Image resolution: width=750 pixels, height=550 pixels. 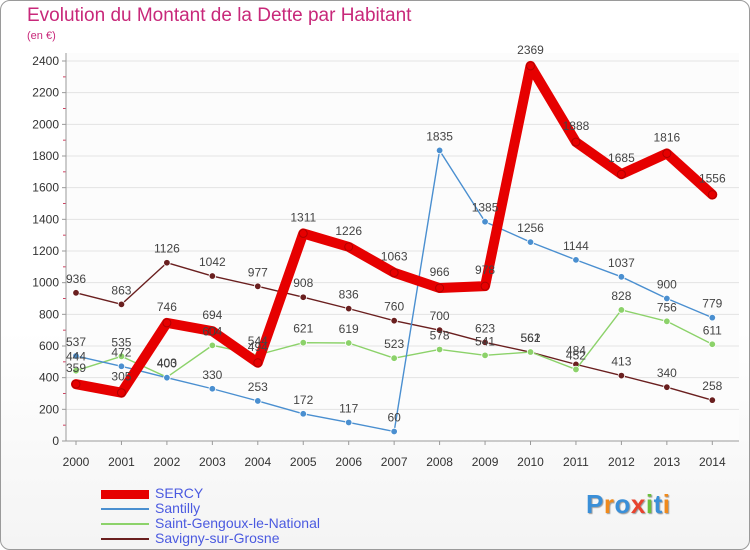 I want to click on data-label: 700, so click(x=440, y=316).